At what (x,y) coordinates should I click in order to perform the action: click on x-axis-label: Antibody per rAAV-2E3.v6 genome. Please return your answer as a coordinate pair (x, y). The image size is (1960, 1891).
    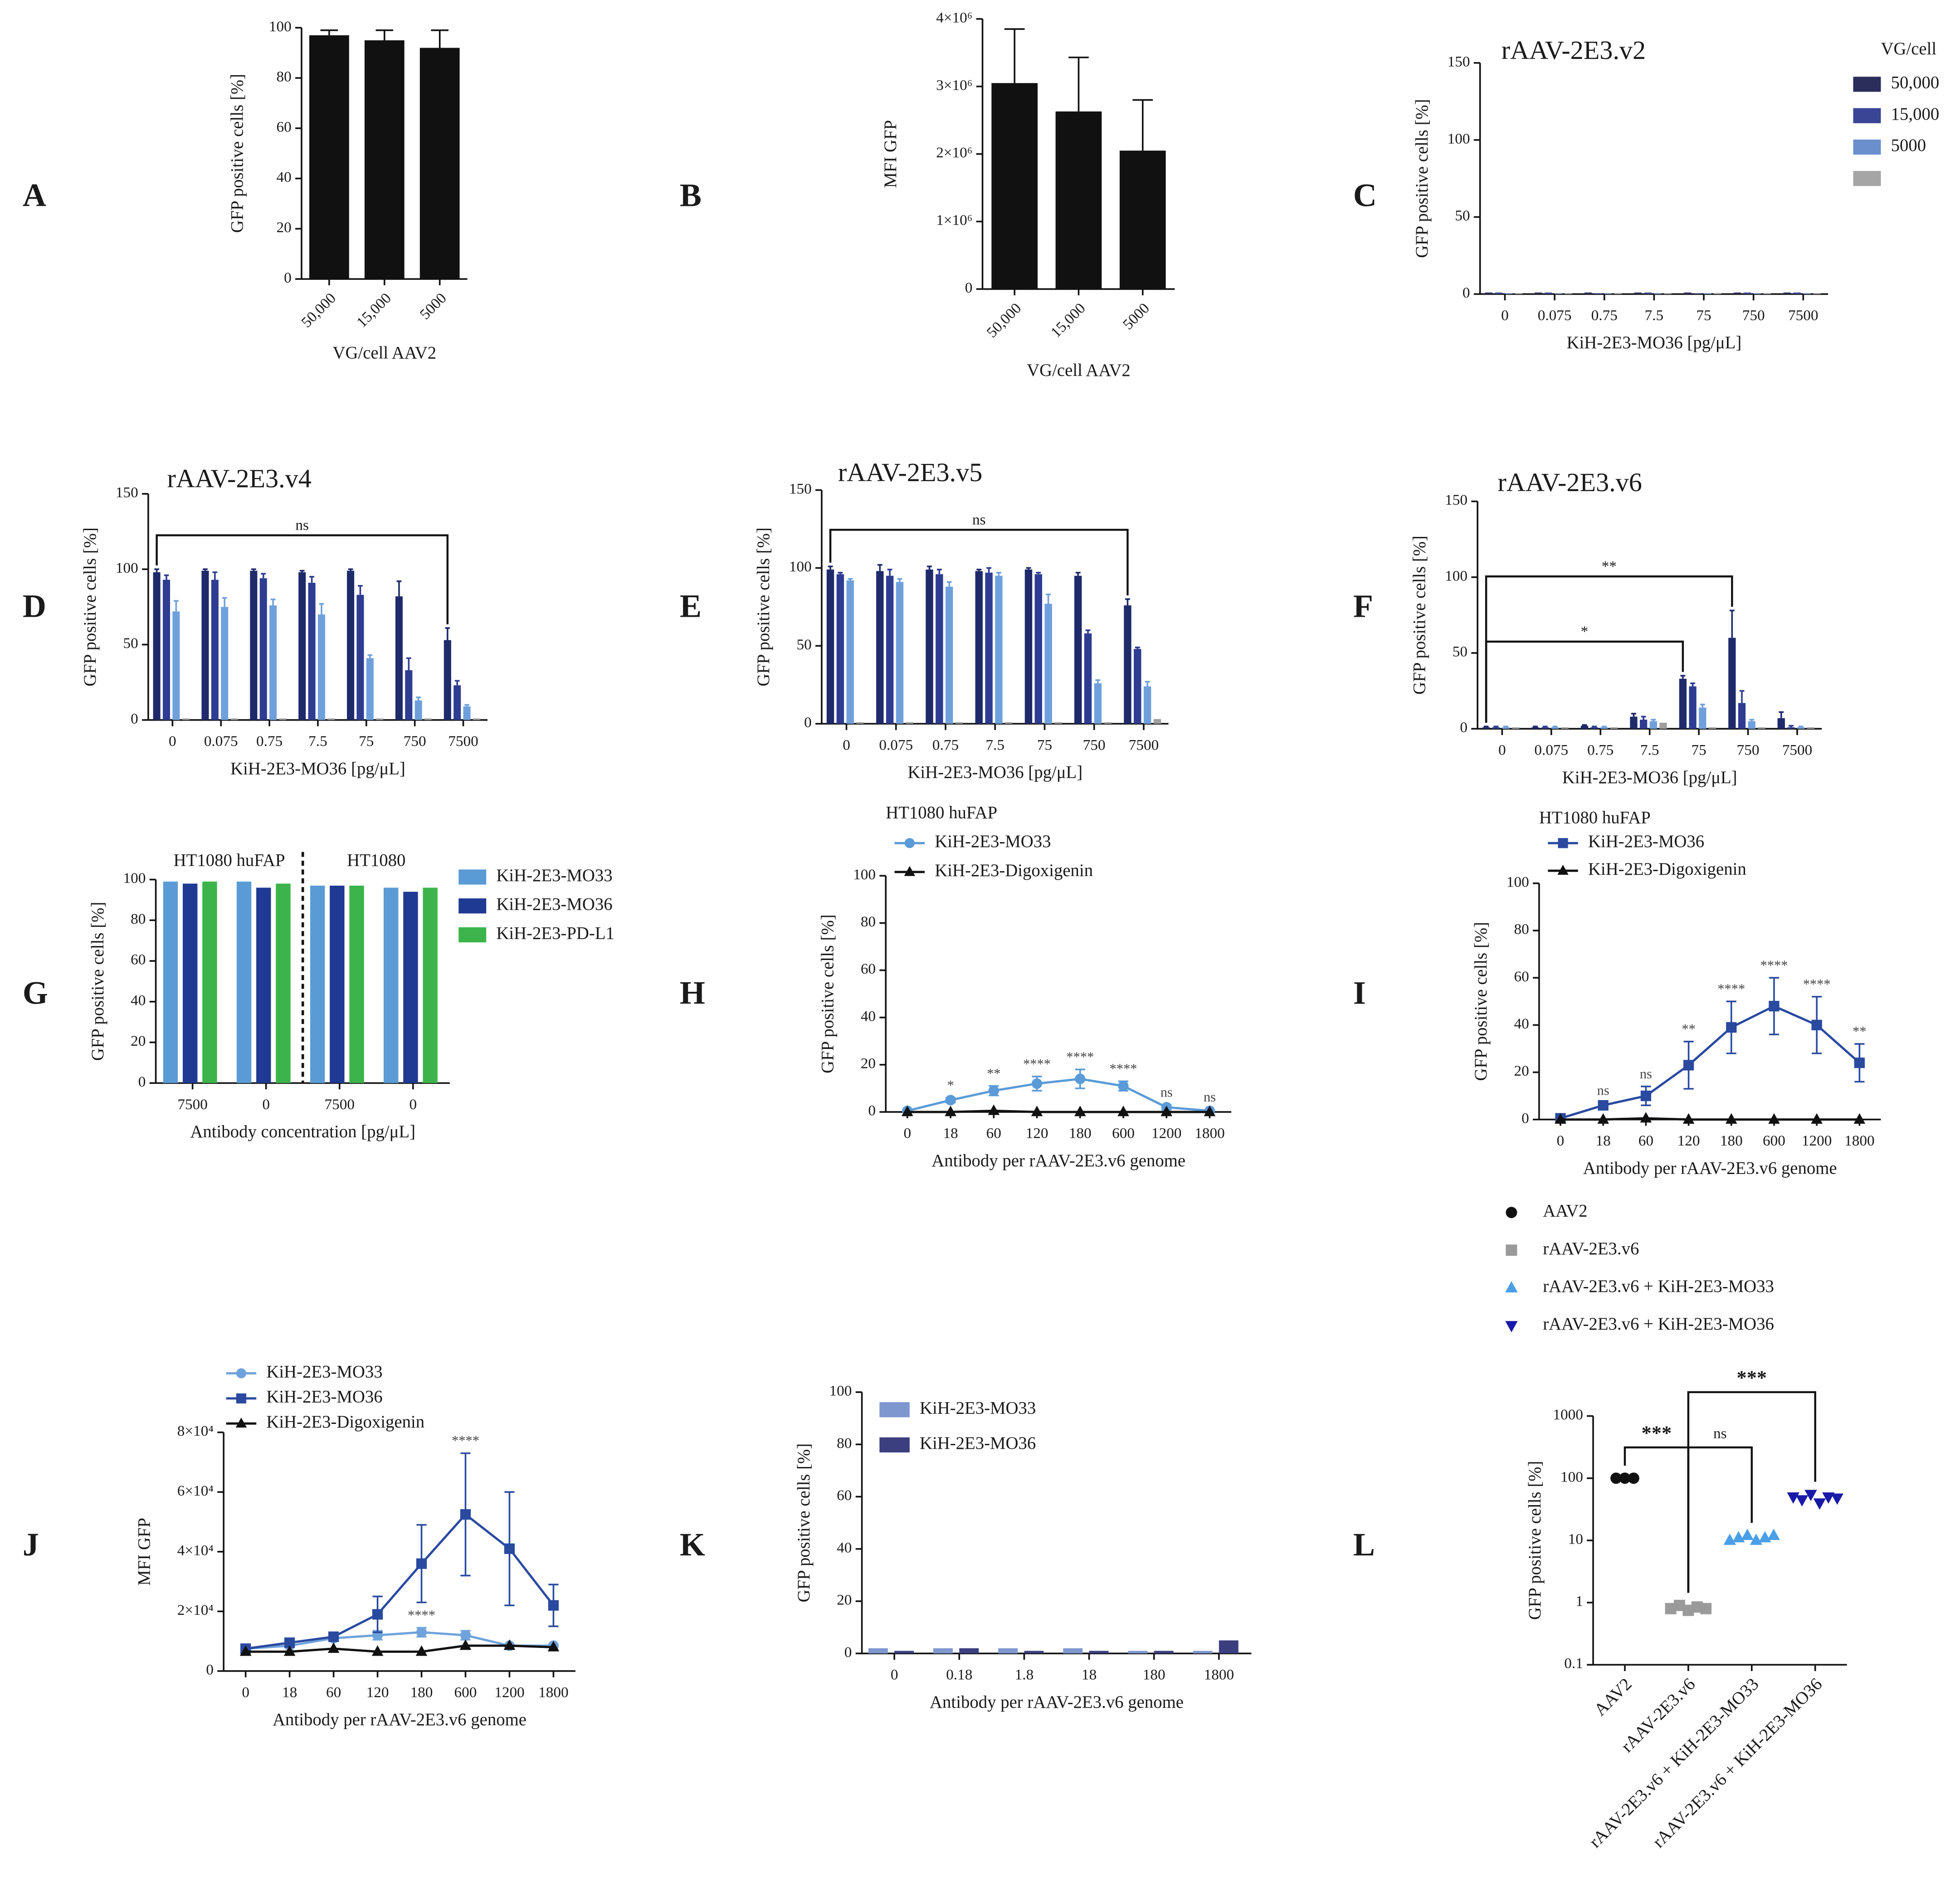
    Looking at the image, I should click on (1710, 1168).